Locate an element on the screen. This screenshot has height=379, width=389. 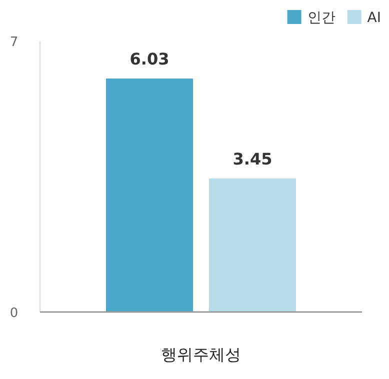
data-label: 6.03 is located at coordinates (150, 59).